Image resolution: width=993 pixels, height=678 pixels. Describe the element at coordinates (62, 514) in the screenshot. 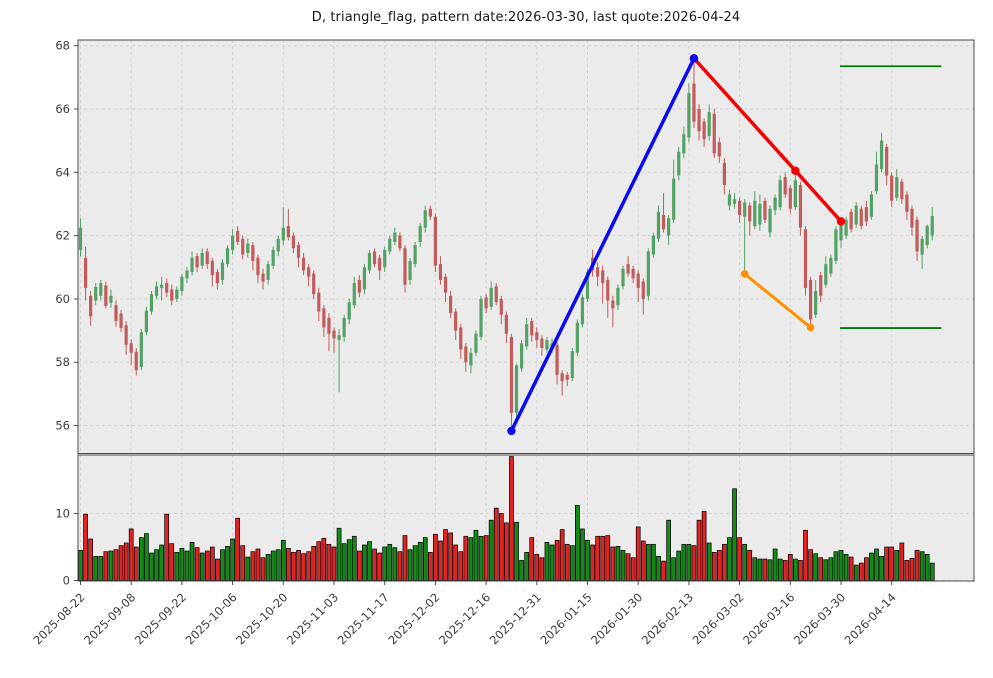

I see `volume-axis-label: 10` at that location.